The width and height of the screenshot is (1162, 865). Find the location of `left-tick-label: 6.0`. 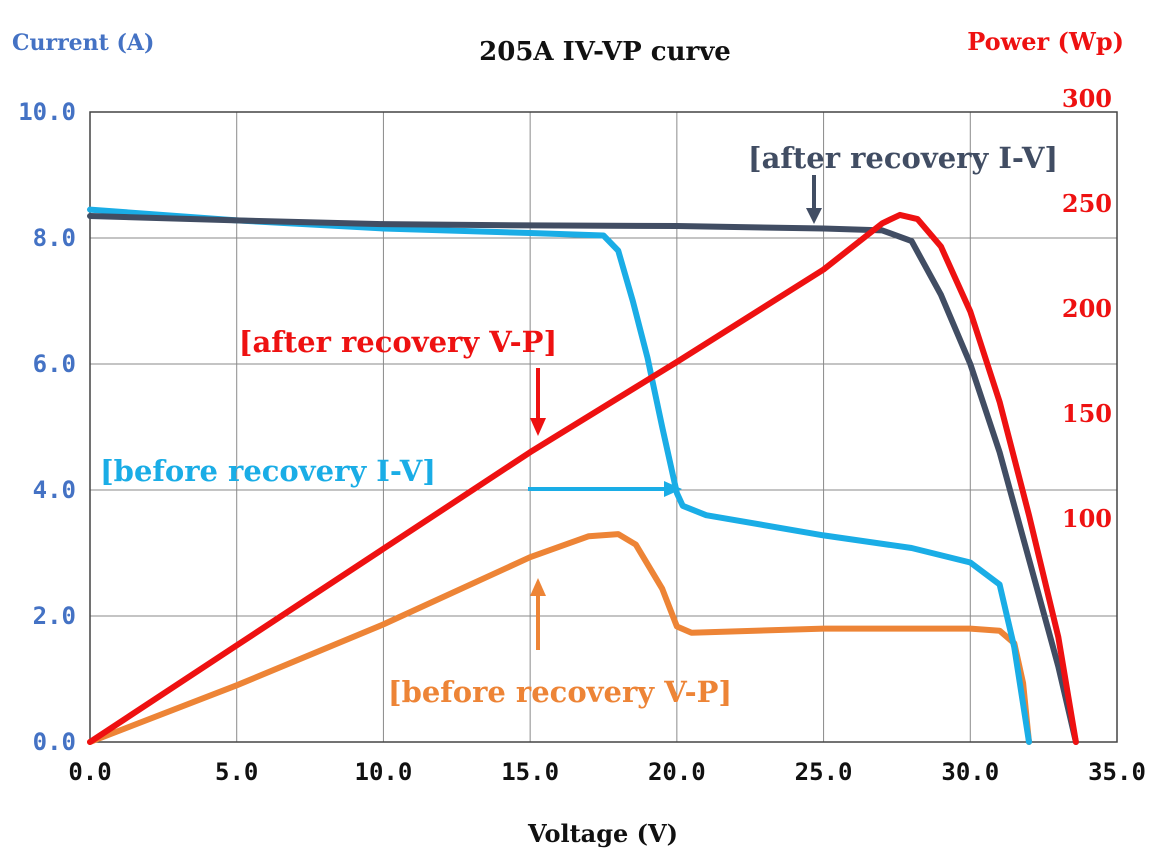

left-tick-label: 6.0 is located at coordinates (54, 364).